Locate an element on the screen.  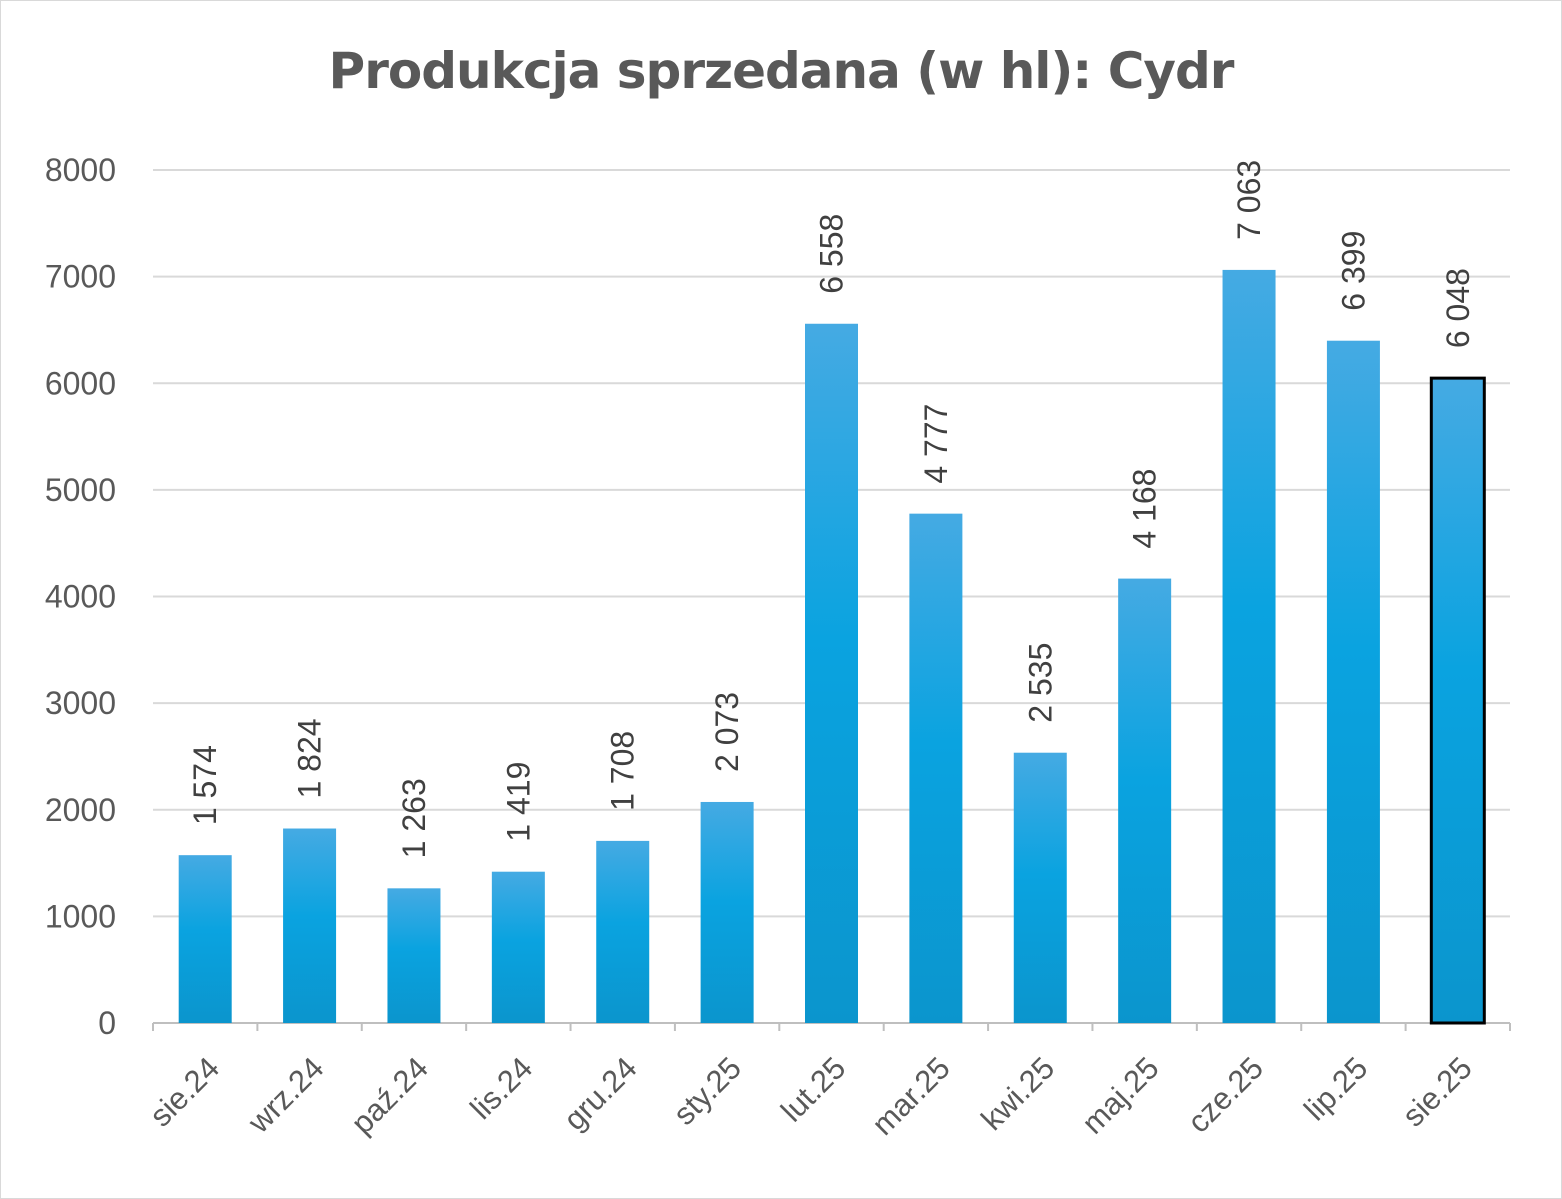
x-tick-label: sie.25 is located at coordinates (1437, 1091).